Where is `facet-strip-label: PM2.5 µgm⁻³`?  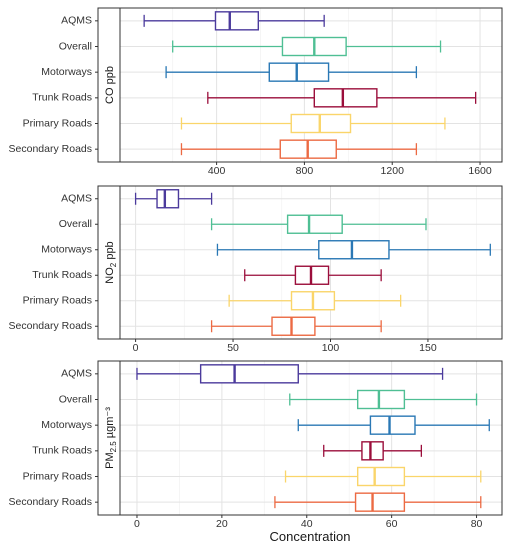 facet-strip-label: PM2.5 µgm⁻³ is located at coordinates (111, 438).